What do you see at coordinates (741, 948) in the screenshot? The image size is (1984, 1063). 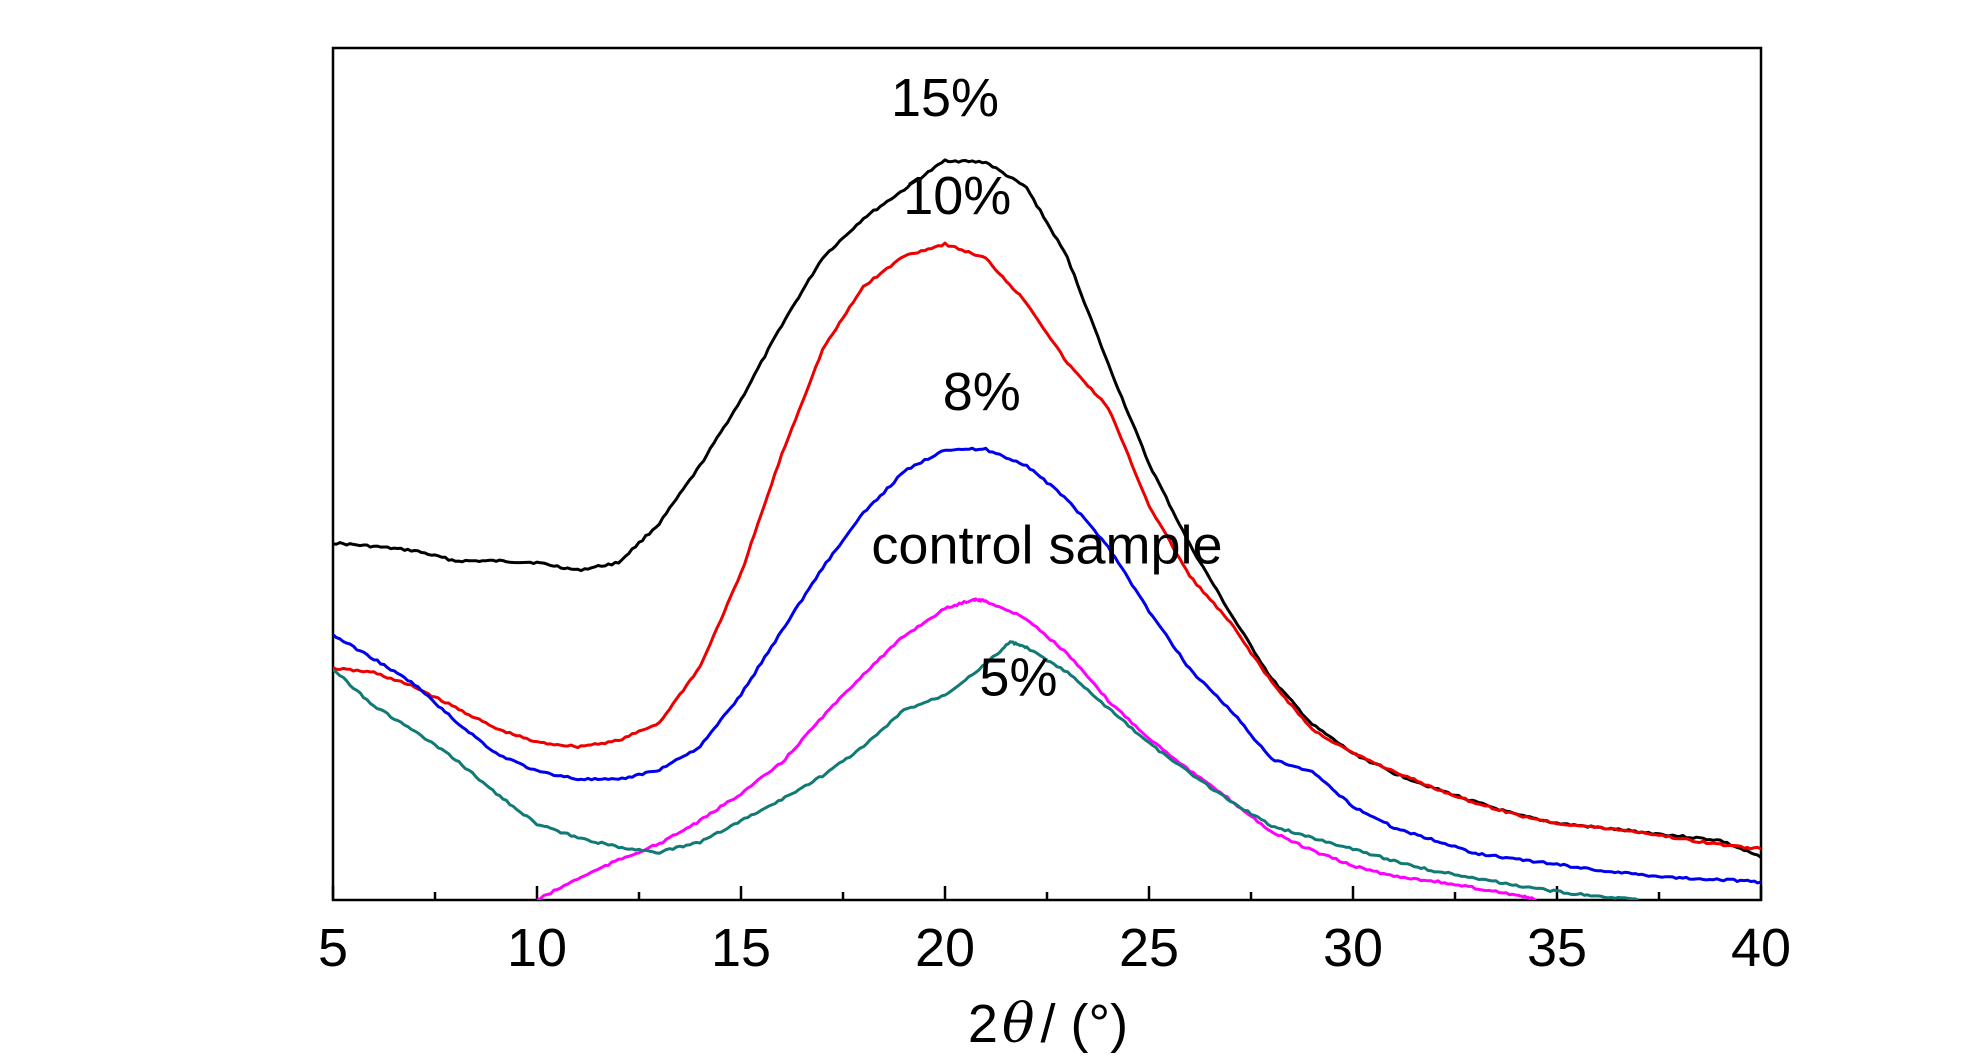 I see `x-tick-label: 15` at bounding box center [741, 948].